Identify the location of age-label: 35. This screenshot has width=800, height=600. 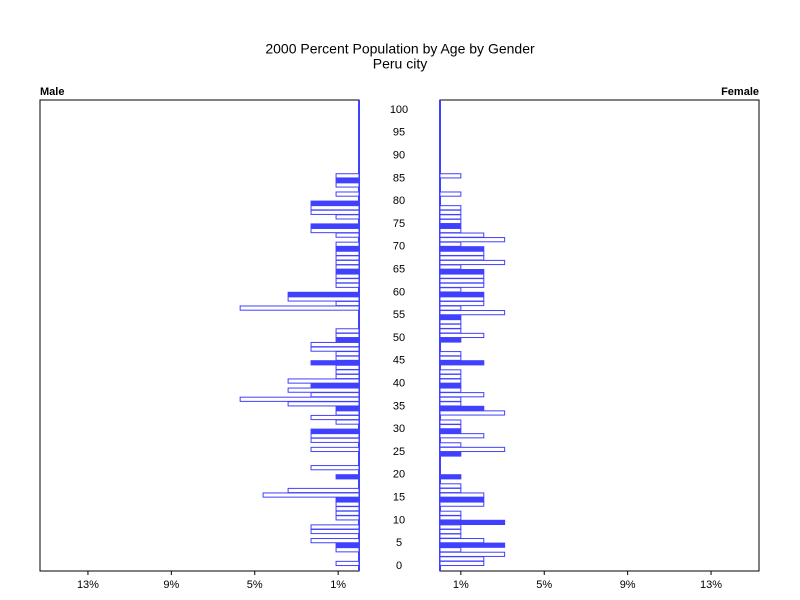
(399, 406).